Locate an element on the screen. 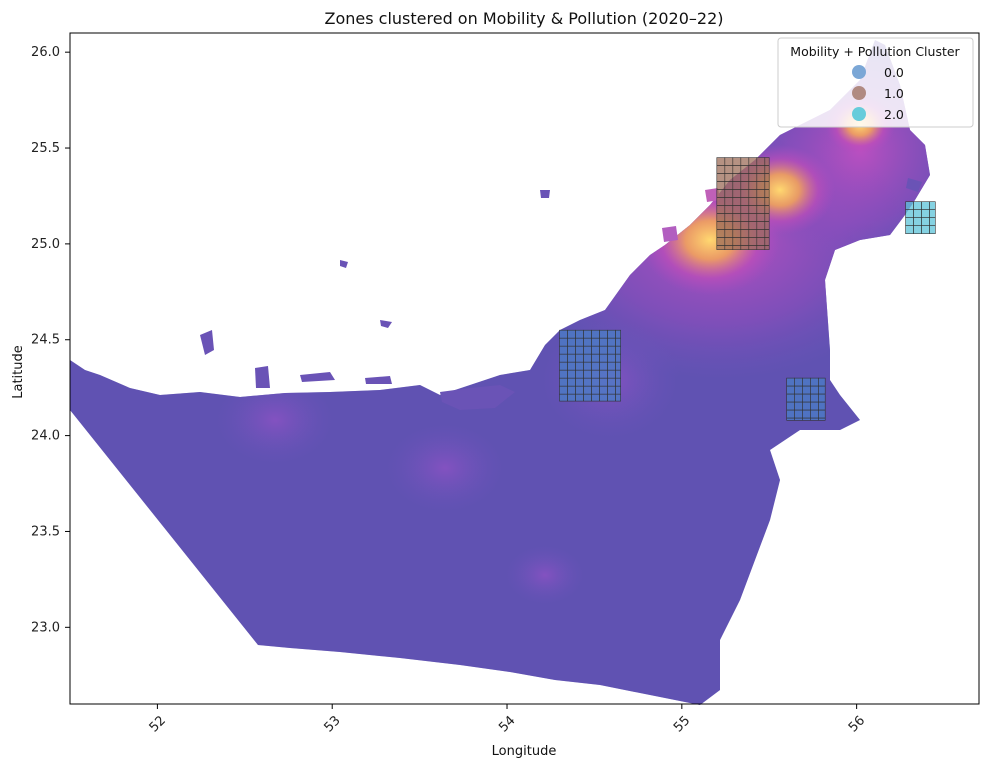  legend-title: Mobility + Pollution Cluster is located at coordinates (875, 51).